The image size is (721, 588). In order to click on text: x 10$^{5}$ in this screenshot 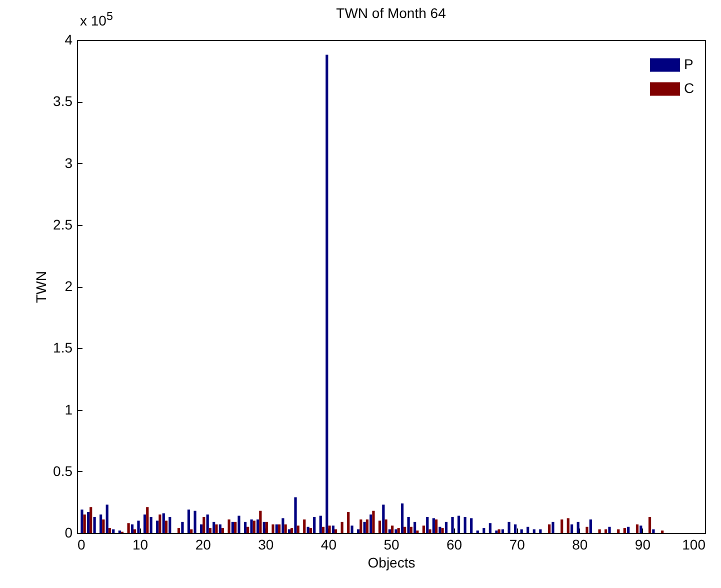, I will do `click(96, 19)`.